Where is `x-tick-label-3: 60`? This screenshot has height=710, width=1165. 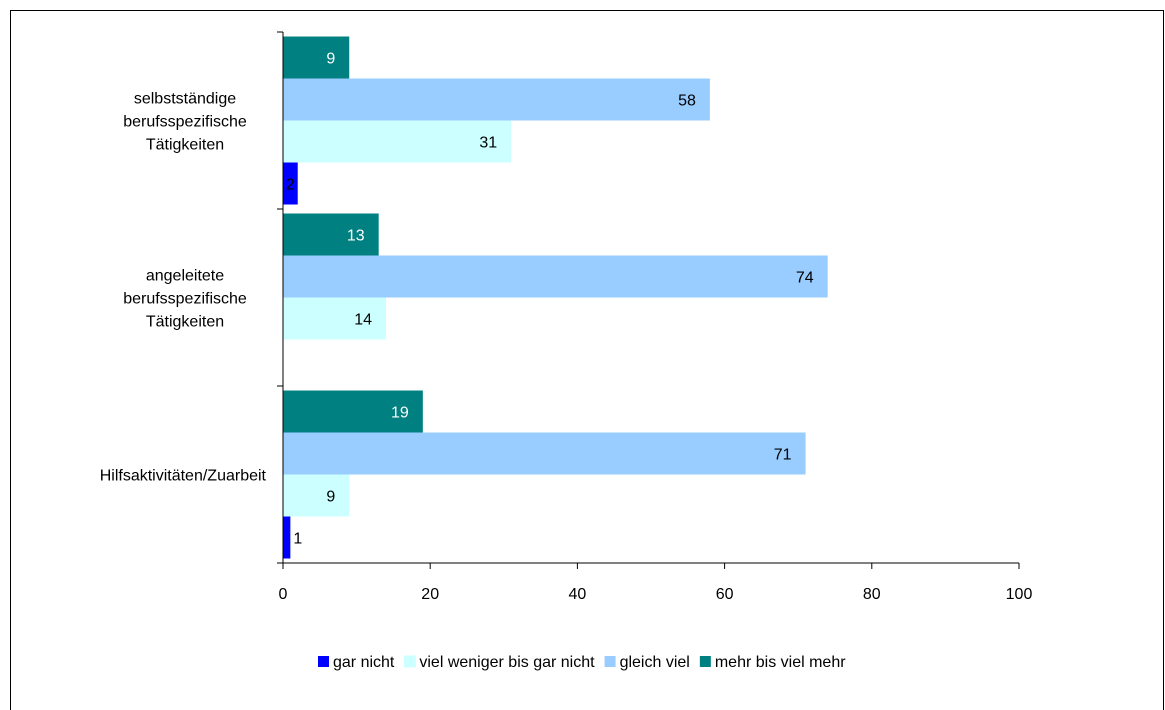
x-tick-label-3: 60 is located at coordinates (725, 594).